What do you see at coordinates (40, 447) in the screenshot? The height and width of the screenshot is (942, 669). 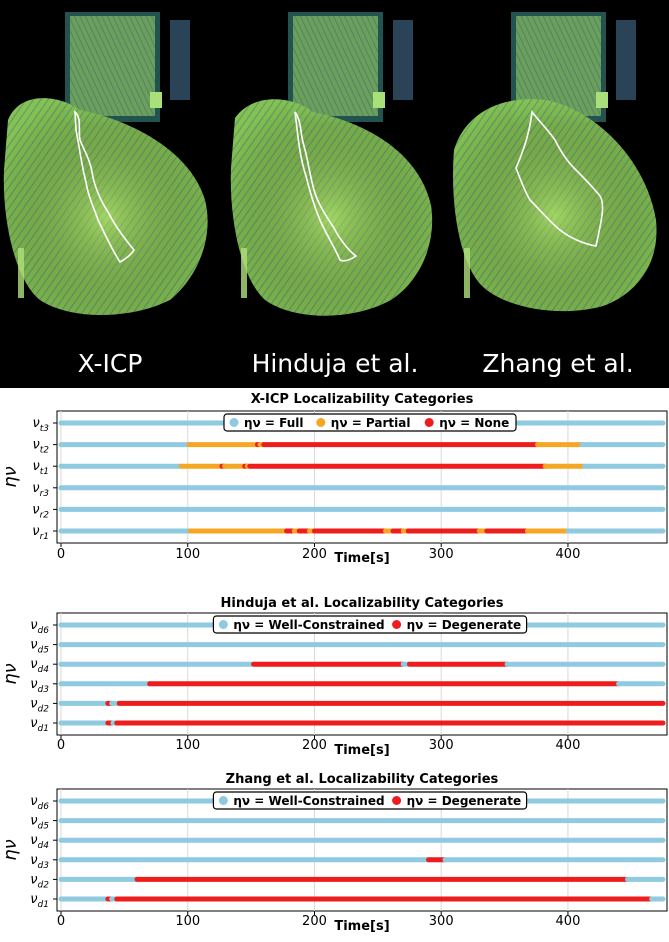 I see `y-tick-label: νt2` at bounding box center [40, 447].